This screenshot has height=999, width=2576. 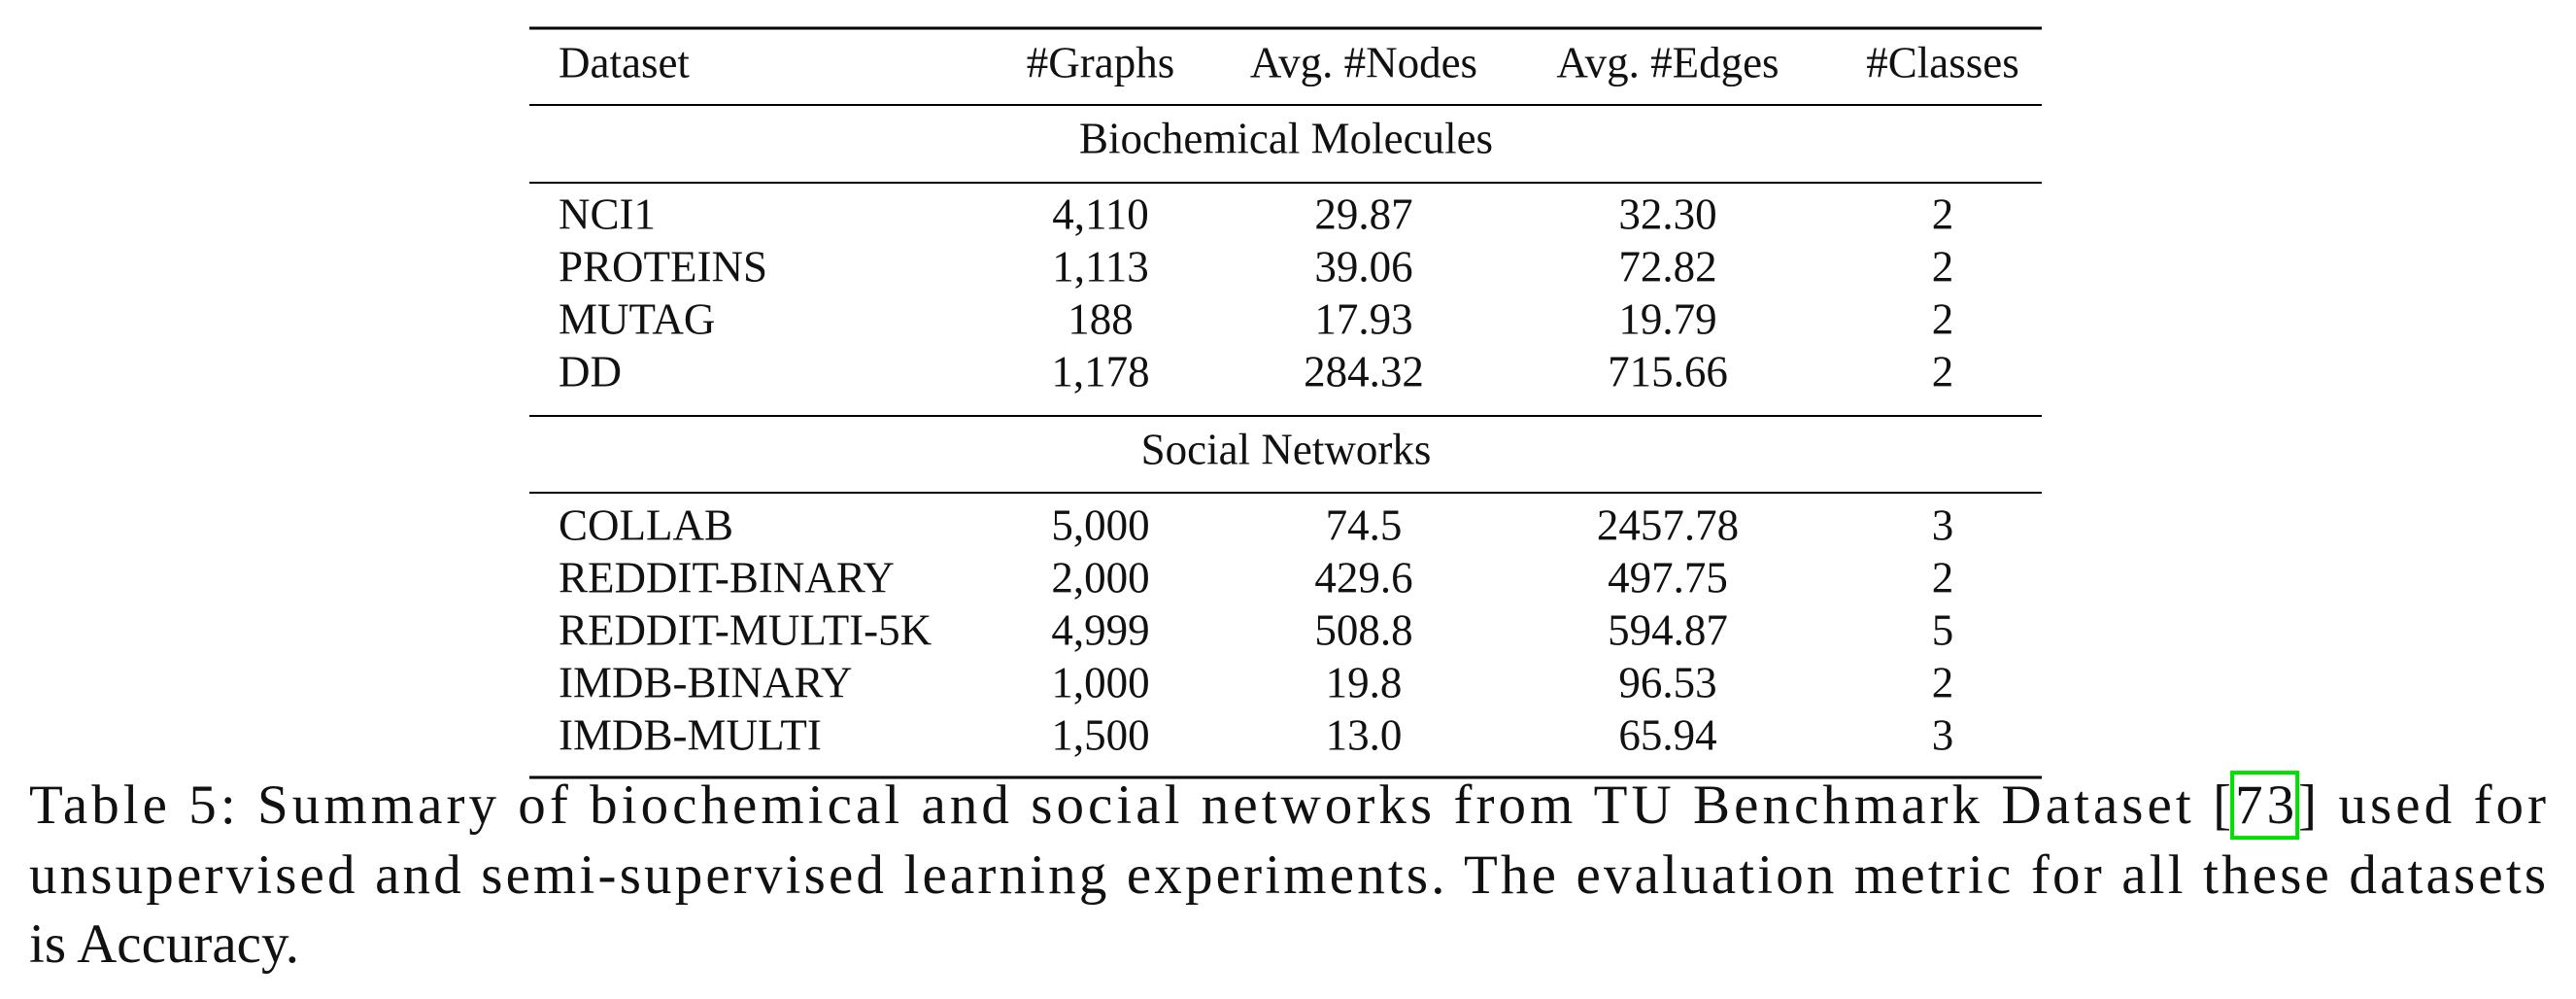 I want to click on caption-line: is Accuracy., so click(x=164, y=944).